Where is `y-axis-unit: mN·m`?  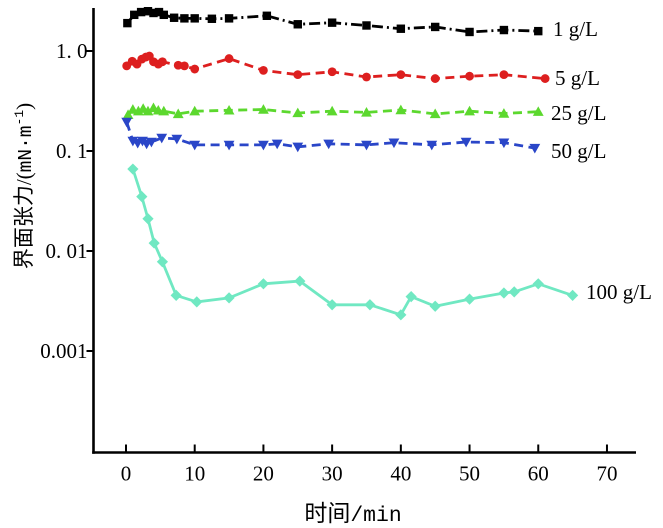
y-axis-unit: mN·m is located at coordinates (26, 149).